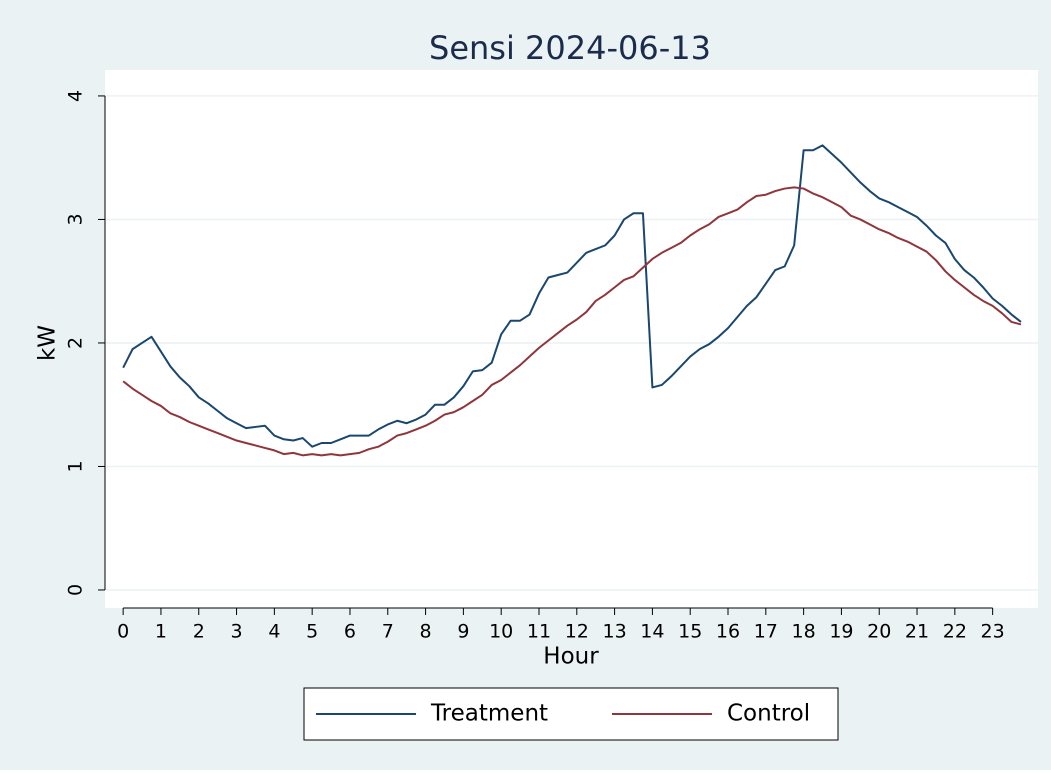  Describe the element at coordinates (48, 343) in the screenshot. I see `y-axis-label: kW` at that location.